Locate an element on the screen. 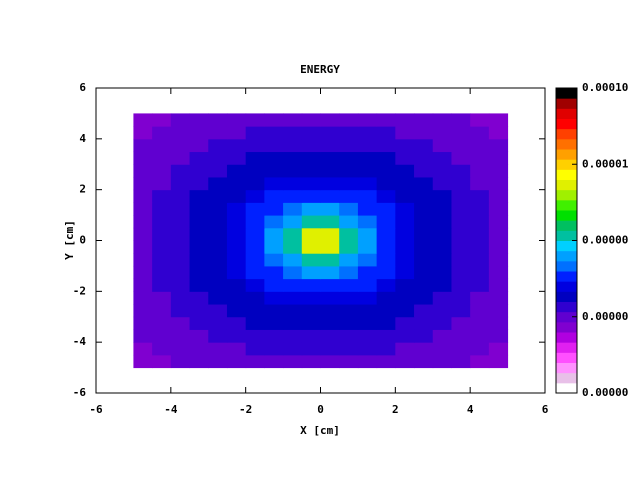 The image size is (640, 480). x-tick-label: -2 is located at coordinates (245, 409).